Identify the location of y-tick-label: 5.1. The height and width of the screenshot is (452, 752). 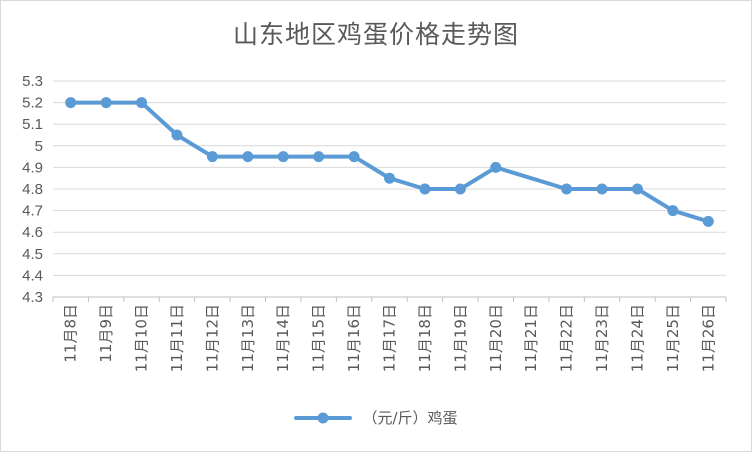
(32, 124).